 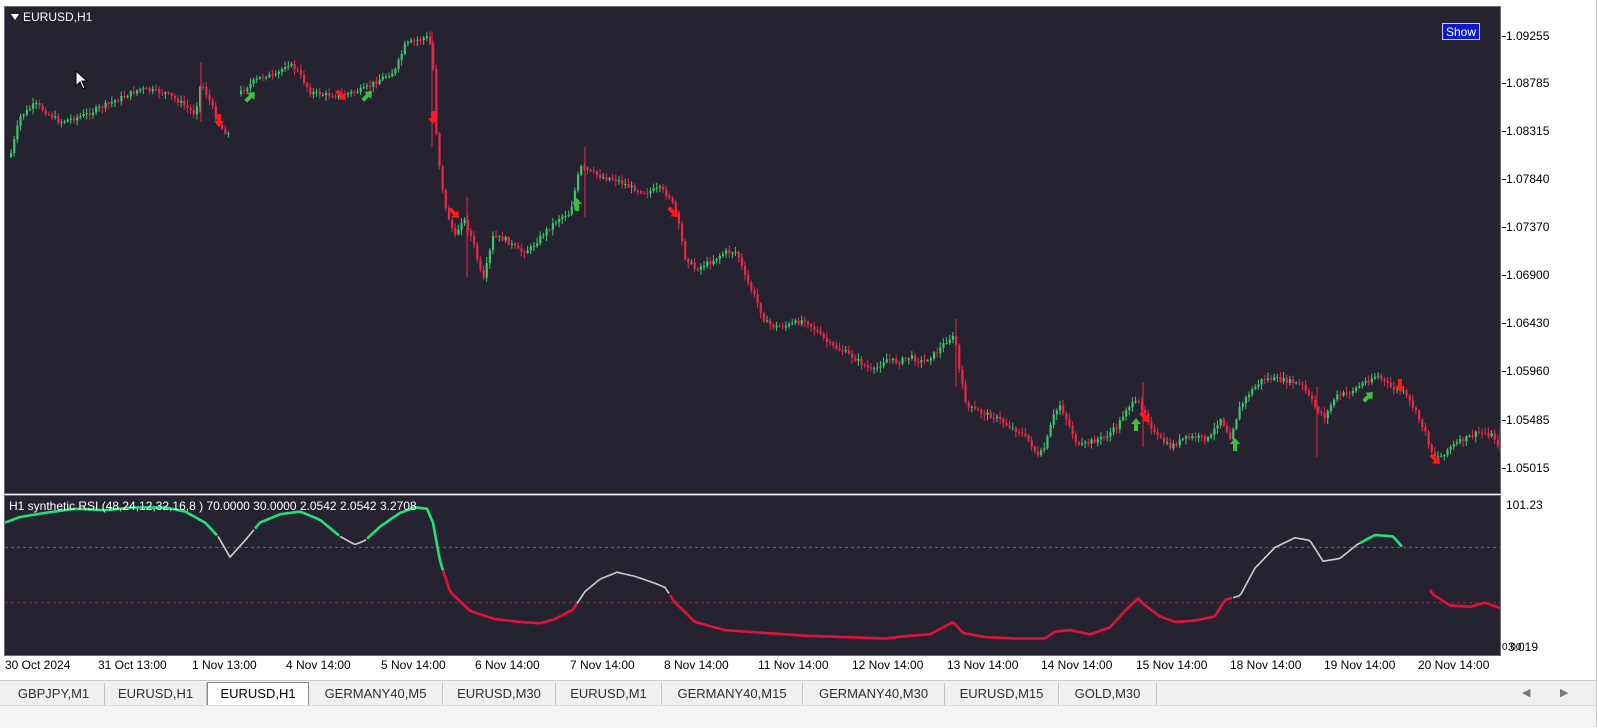 What do you see at coordinates (1108, 694) in the screenshot?
I see `chart-tab: GOLD,M30` at bounding box center [1108, 694].